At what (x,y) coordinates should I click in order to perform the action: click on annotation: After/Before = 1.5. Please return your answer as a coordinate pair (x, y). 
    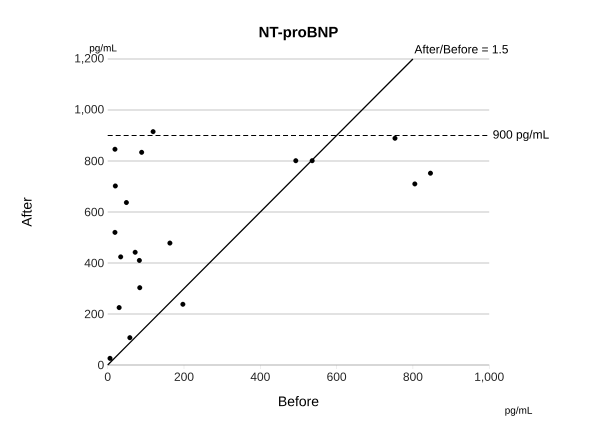
    Looking at the image, I should click on (461, 49).